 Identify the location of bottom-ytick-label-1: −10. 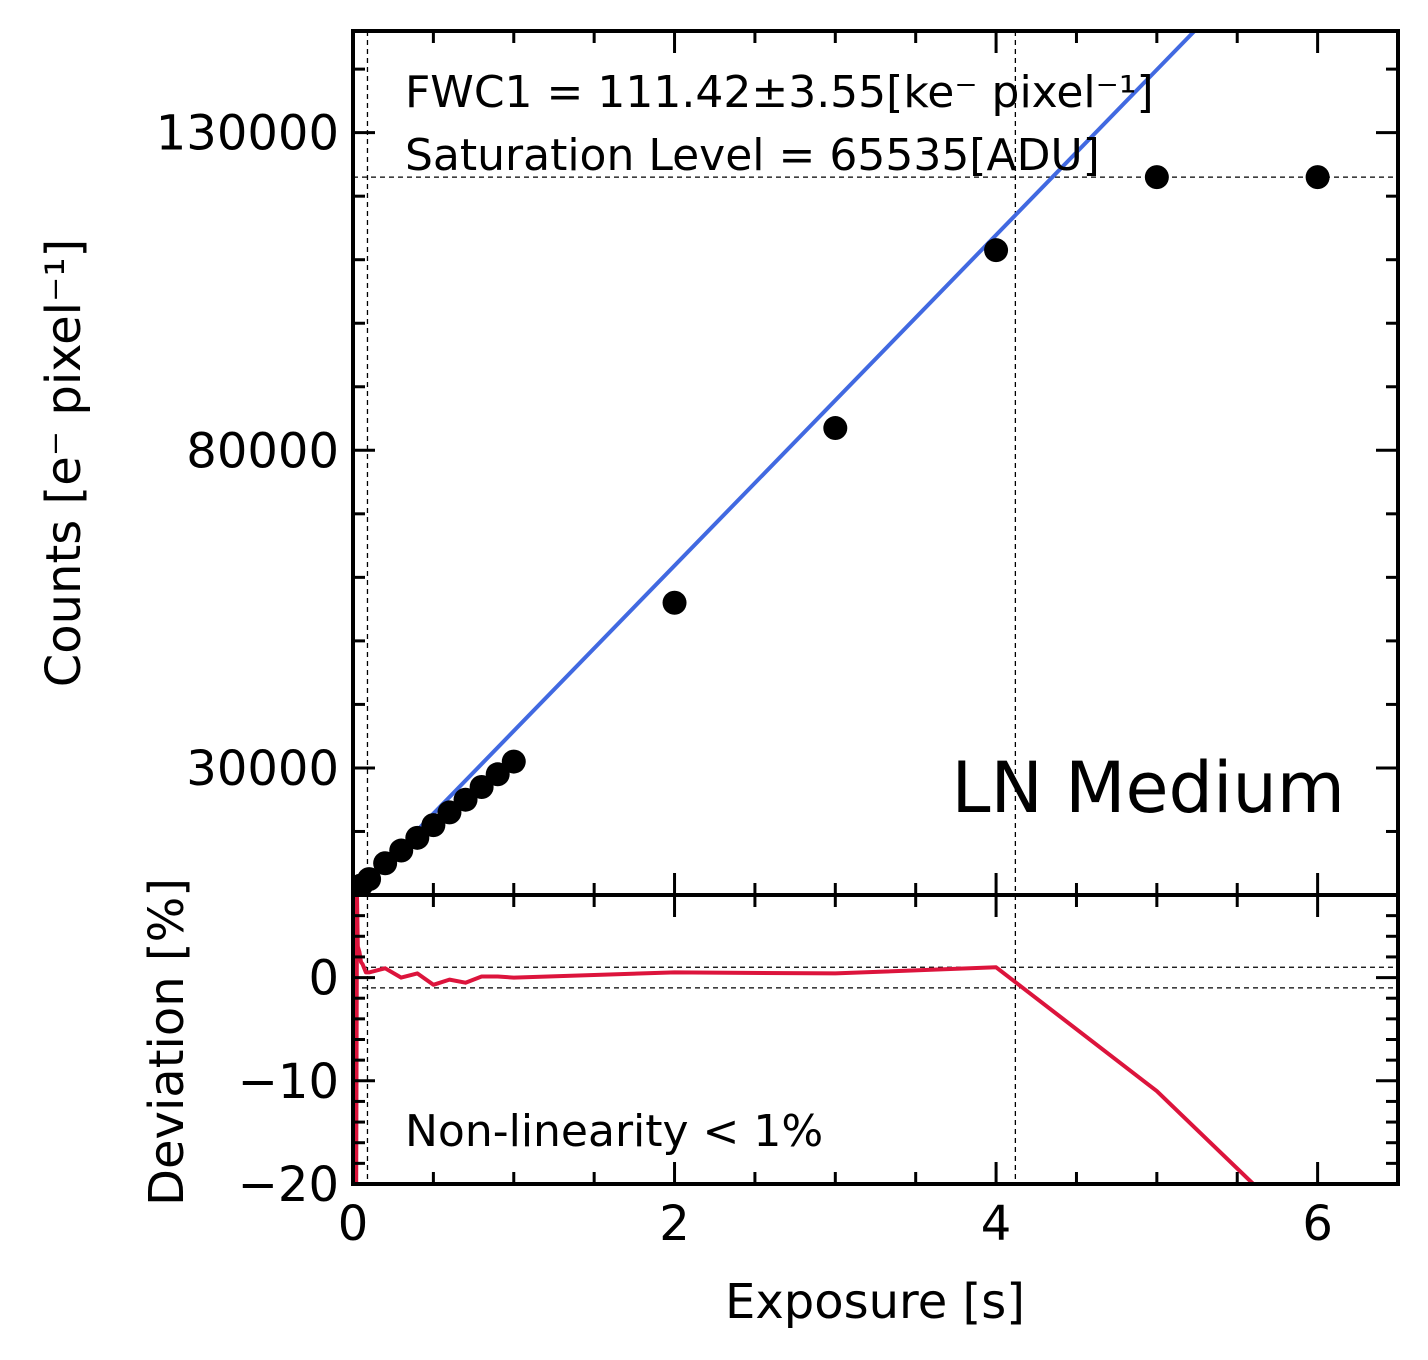
(288, 1082).